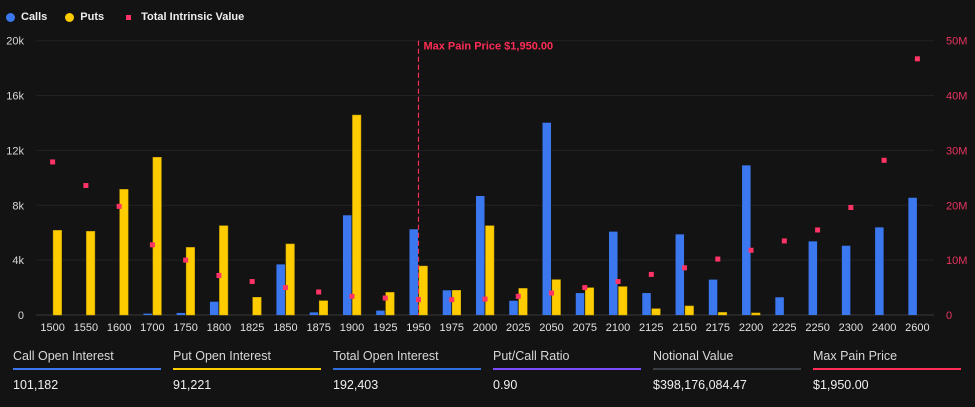 The width and height of the screenshot is (975, 407). I want to click on stat-label: Total Open Interest, so click(386, 356).